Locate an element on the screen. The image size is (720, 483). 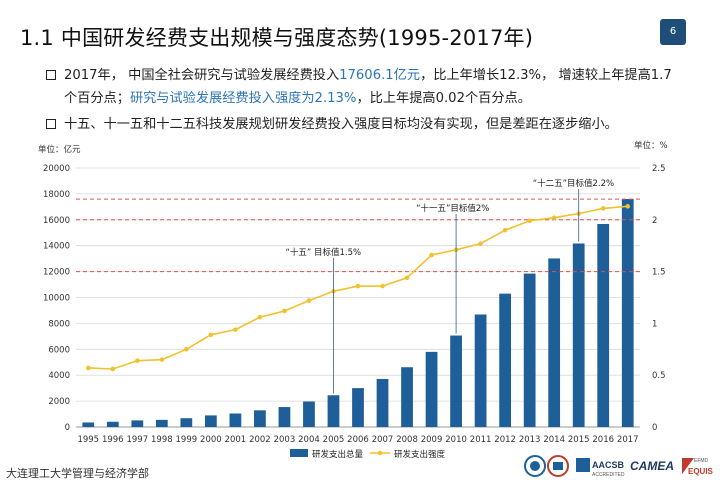
x-tick-label: 2004 is located at coordinates (309, 440).